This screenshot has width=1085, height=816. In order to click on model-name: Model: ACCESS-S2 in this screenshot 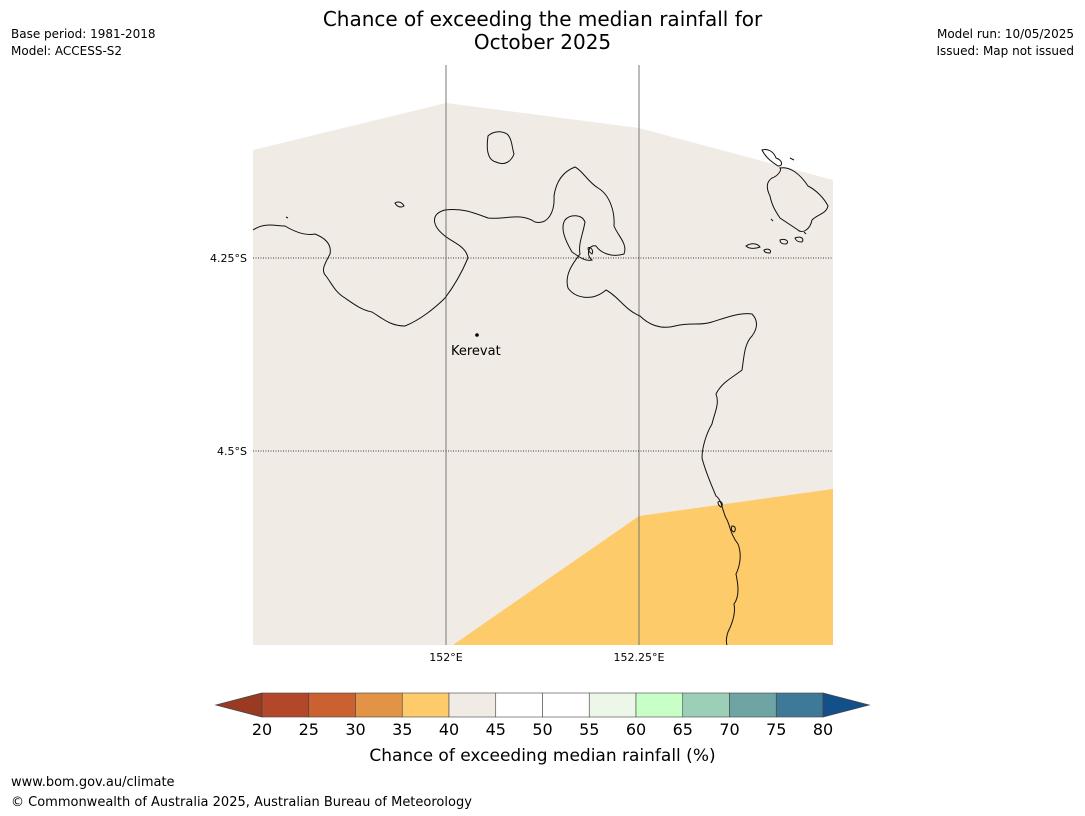, I will do `click(67, 51)`.